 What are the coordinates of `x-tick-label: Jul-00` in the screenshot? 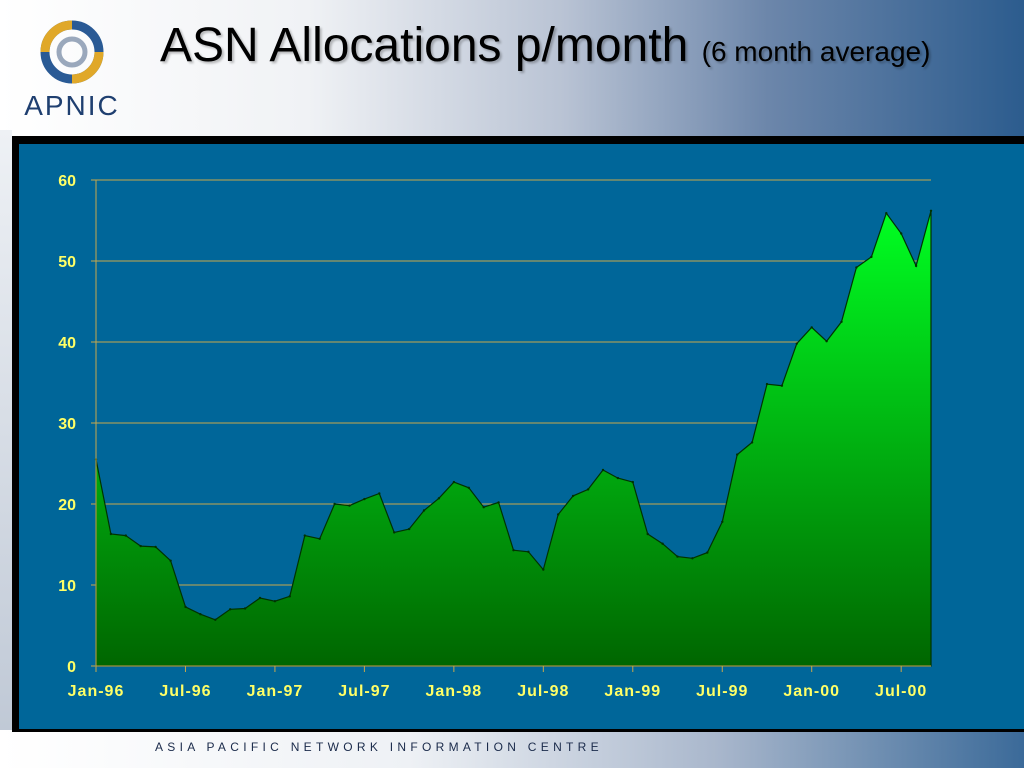 It's located at (901, 691).